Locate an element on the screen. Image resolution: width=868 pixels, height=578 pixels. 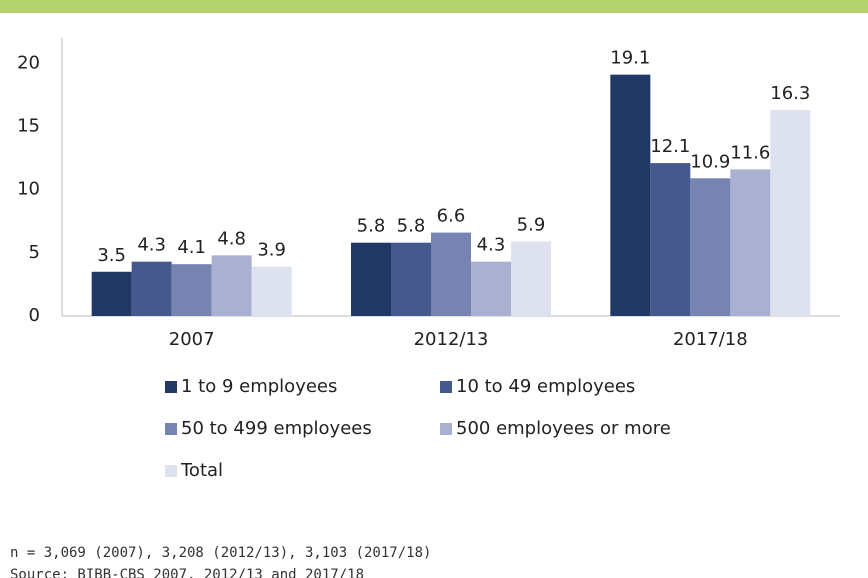
value-label: 12.1 is located at coordinates (670, 146).